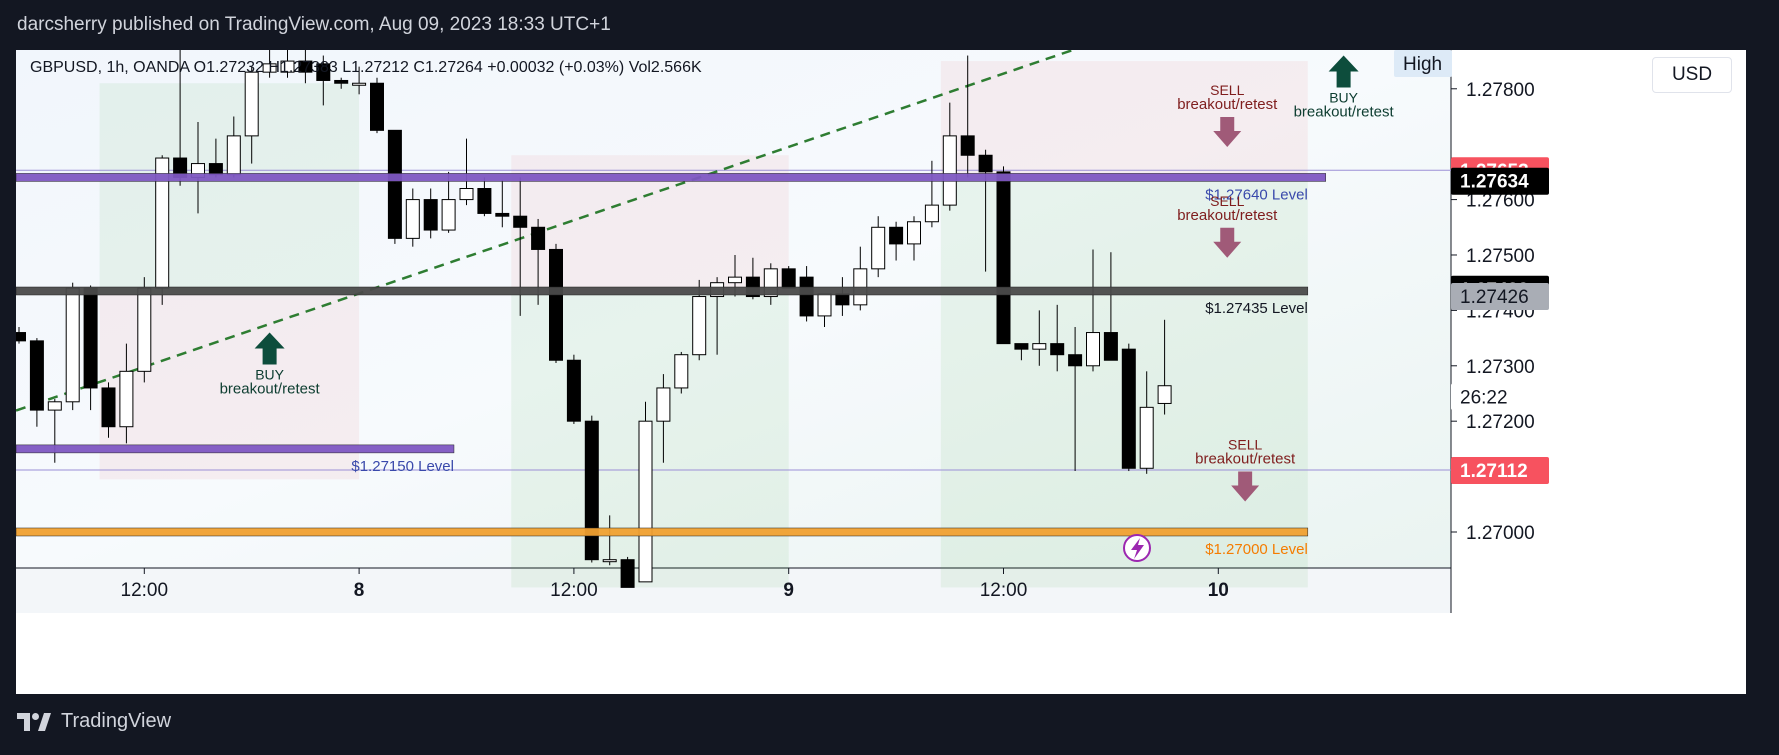 Image resolution: width=1779 pixels, height=755 pixels. What do you see at coordinates (1218, 590) in the screenshot?
I see `x-tick-label-5: 10` at bounding box center [1218, 590].